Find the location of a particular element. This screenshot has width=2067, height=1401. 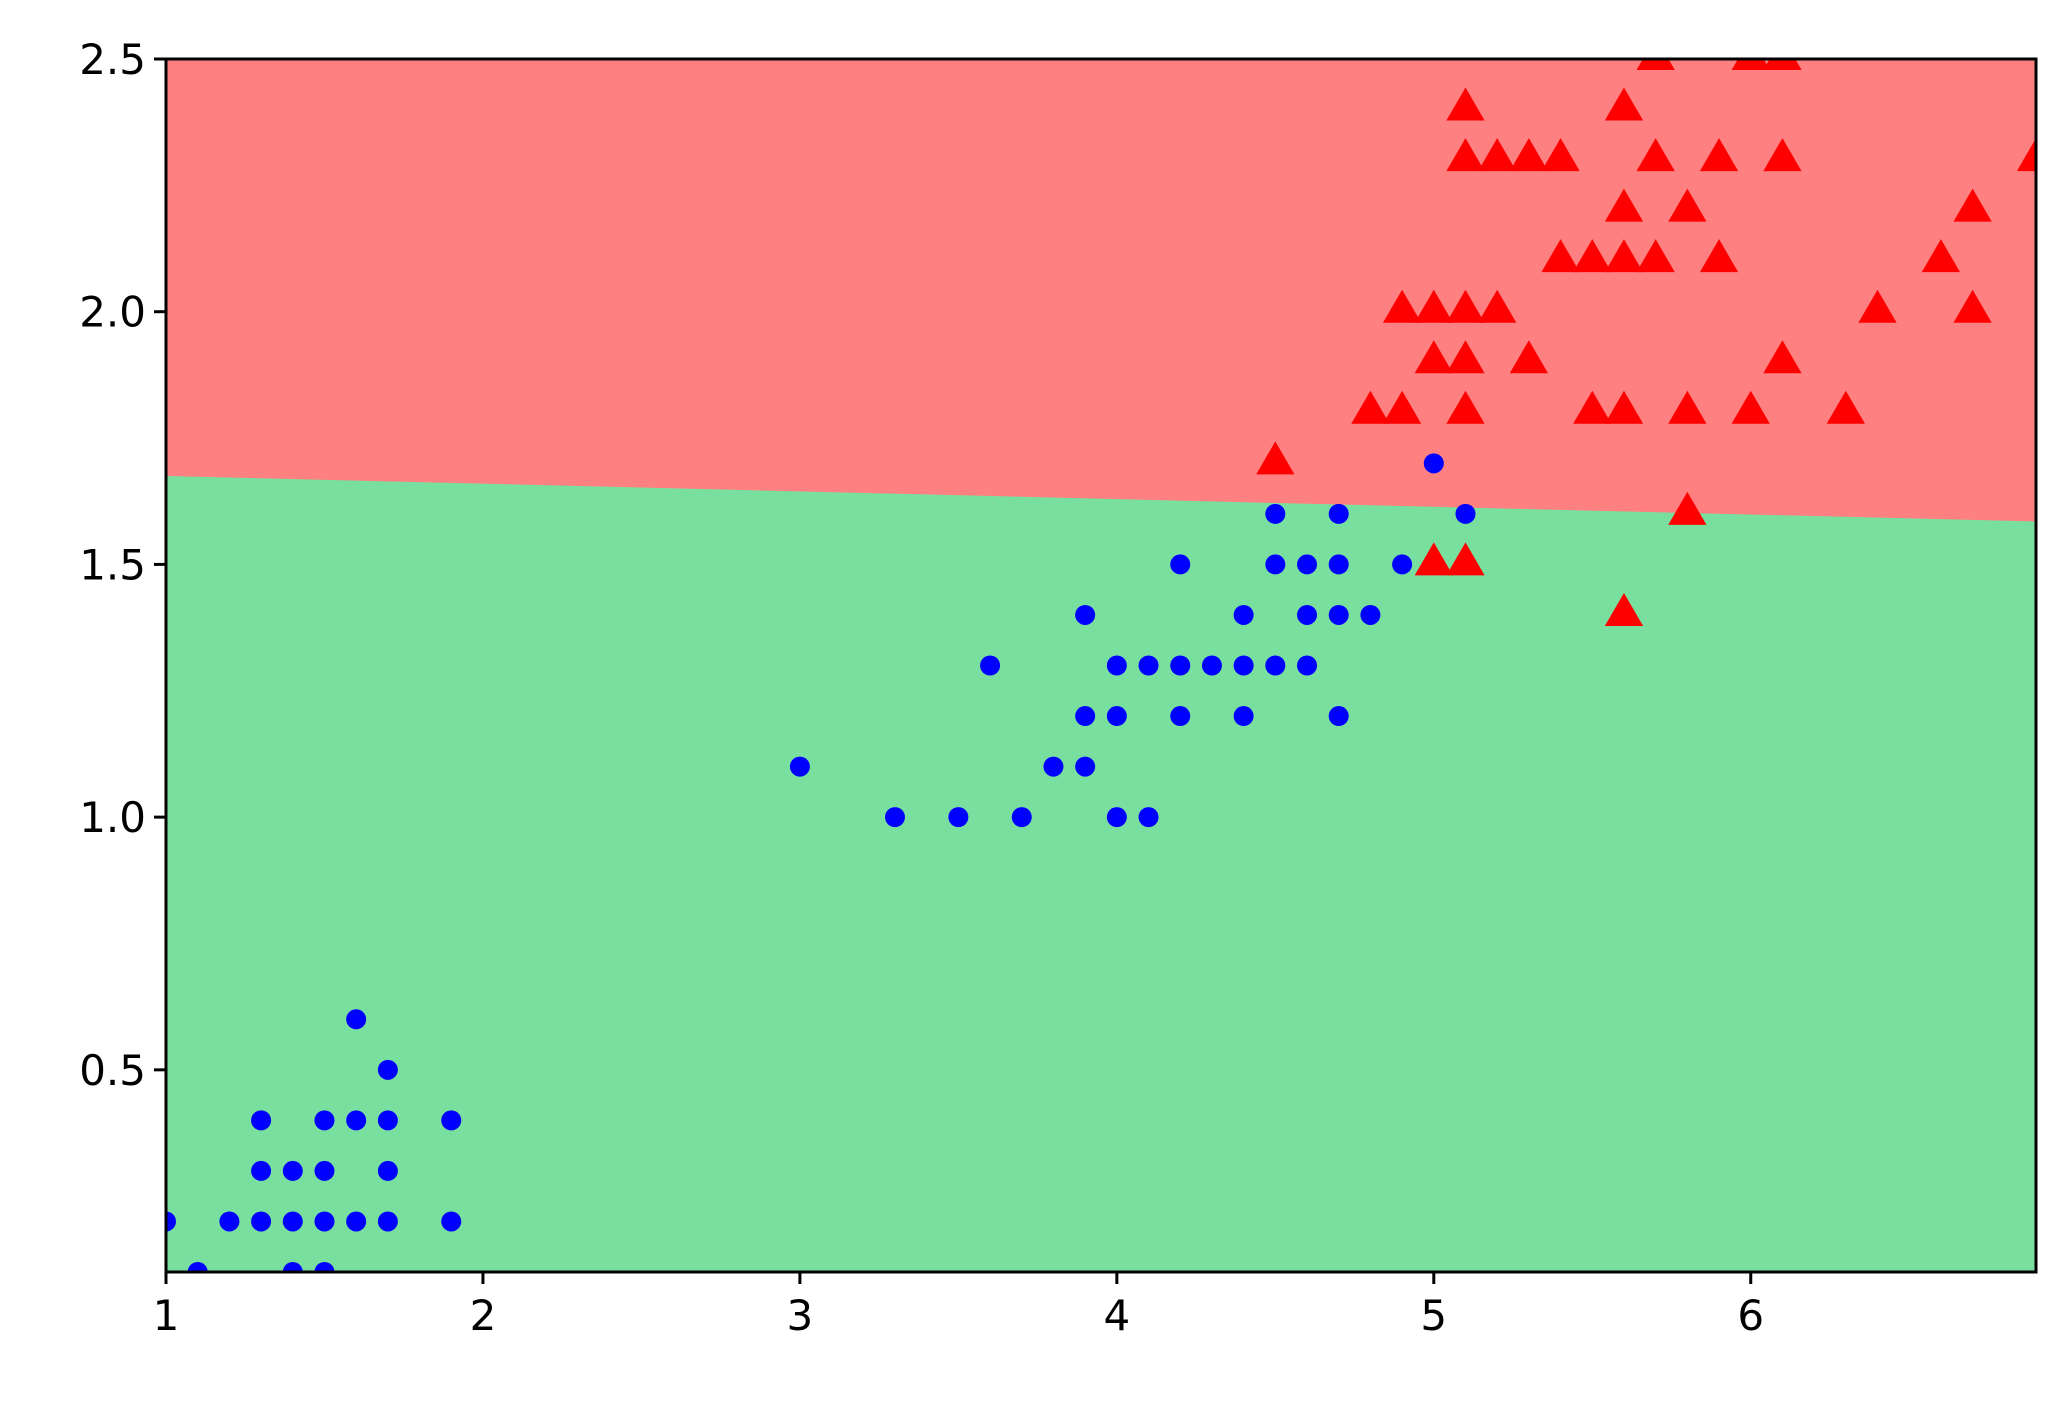

x-tick-label: 6 is located at coordinates (1750, 1315).